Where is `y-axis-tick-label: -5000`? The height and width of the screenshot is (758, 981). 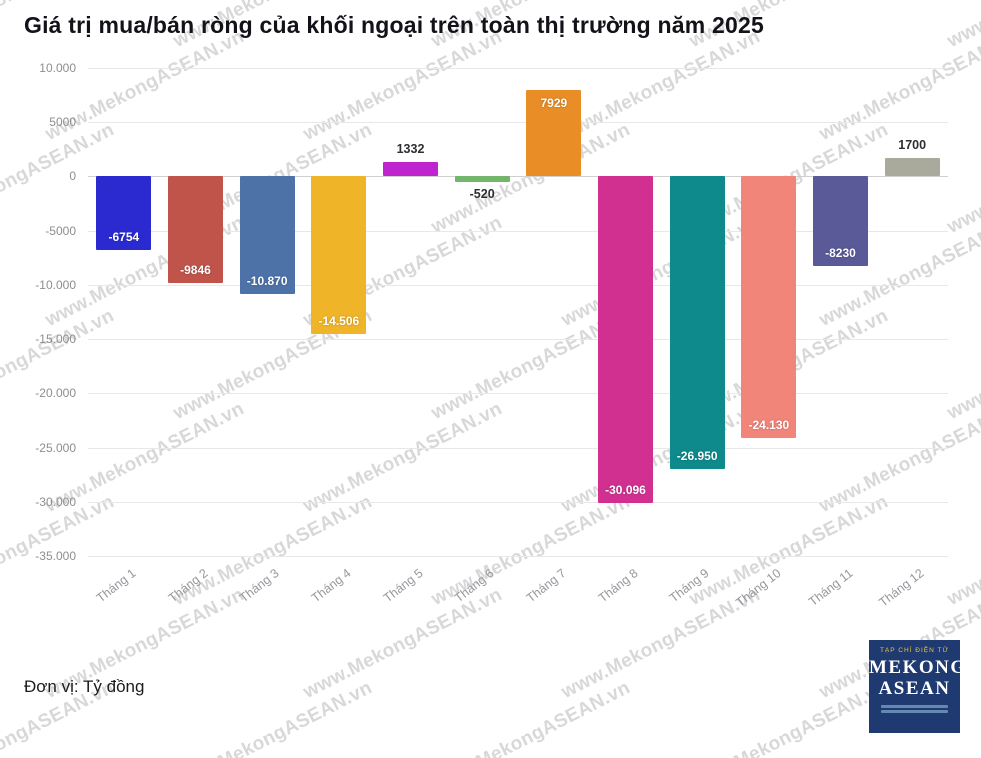
y-axis-tick-label: -5000 is located at coordinates (60, 230).